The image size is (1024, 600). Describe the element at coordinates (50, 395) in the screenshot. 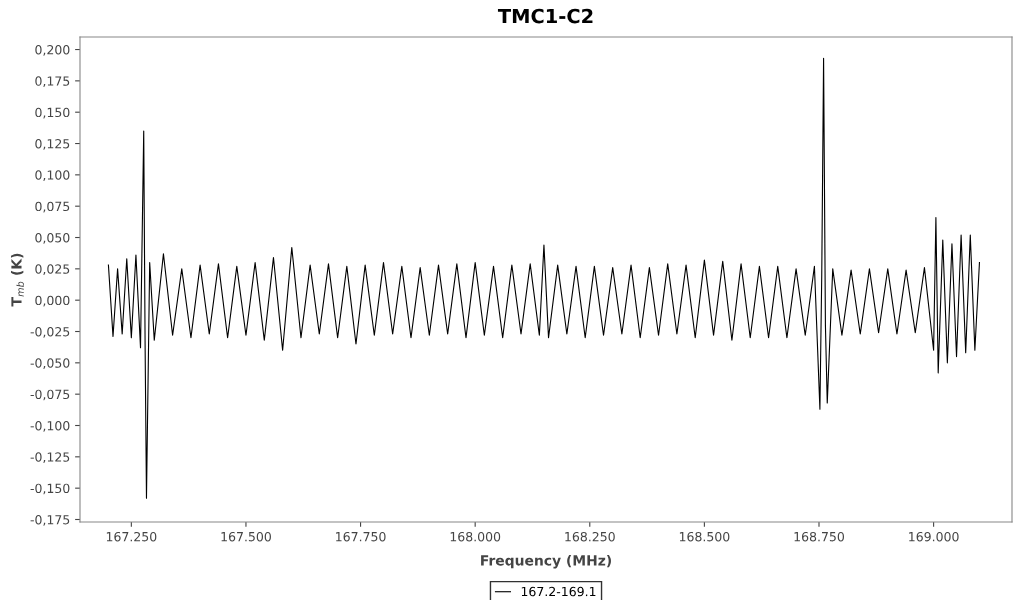

I see `y-tick-label: -0,075` at that location.